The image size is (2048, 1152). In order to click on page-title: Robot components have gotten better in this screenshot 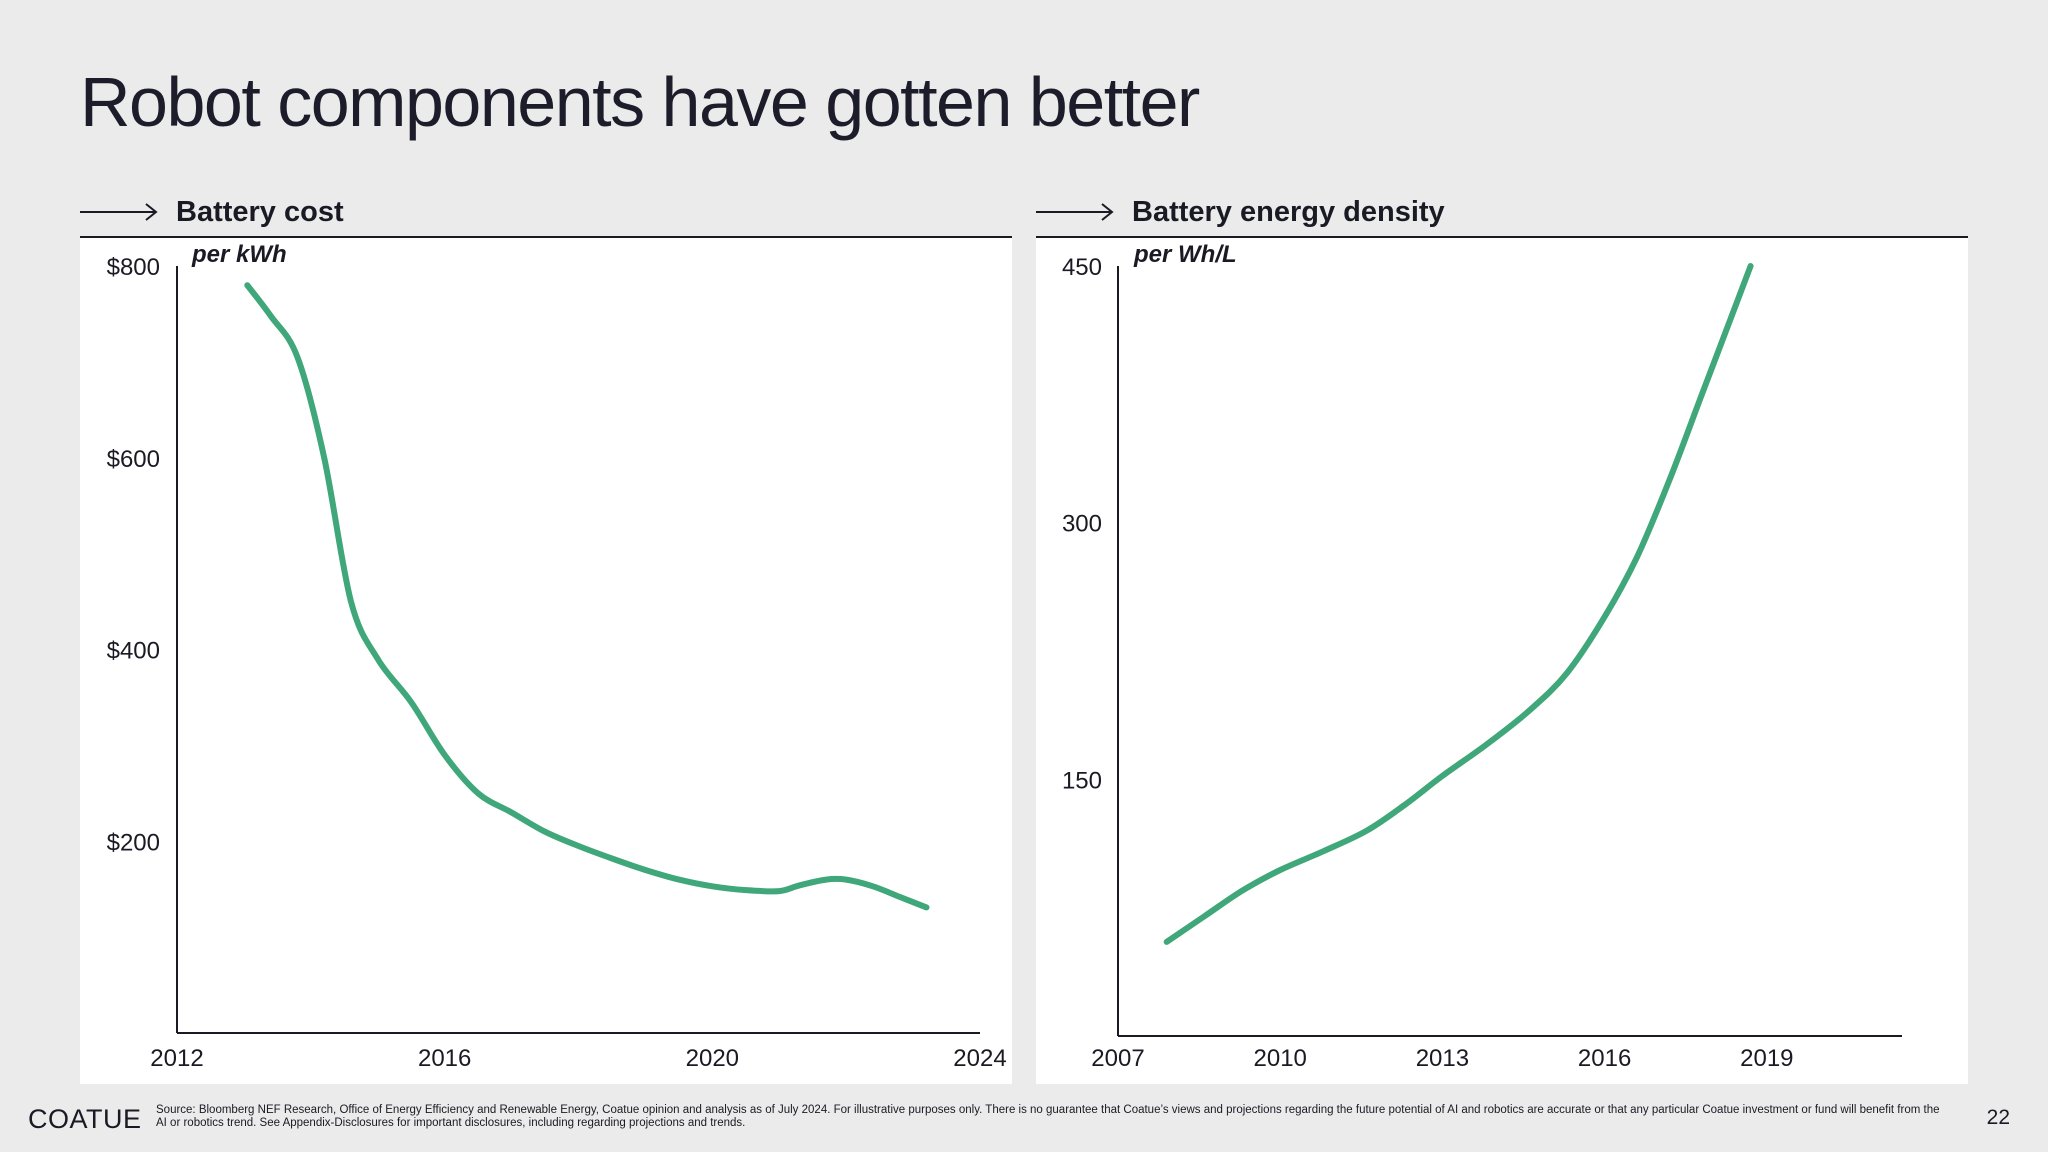, I will do `click(640, 102)`.